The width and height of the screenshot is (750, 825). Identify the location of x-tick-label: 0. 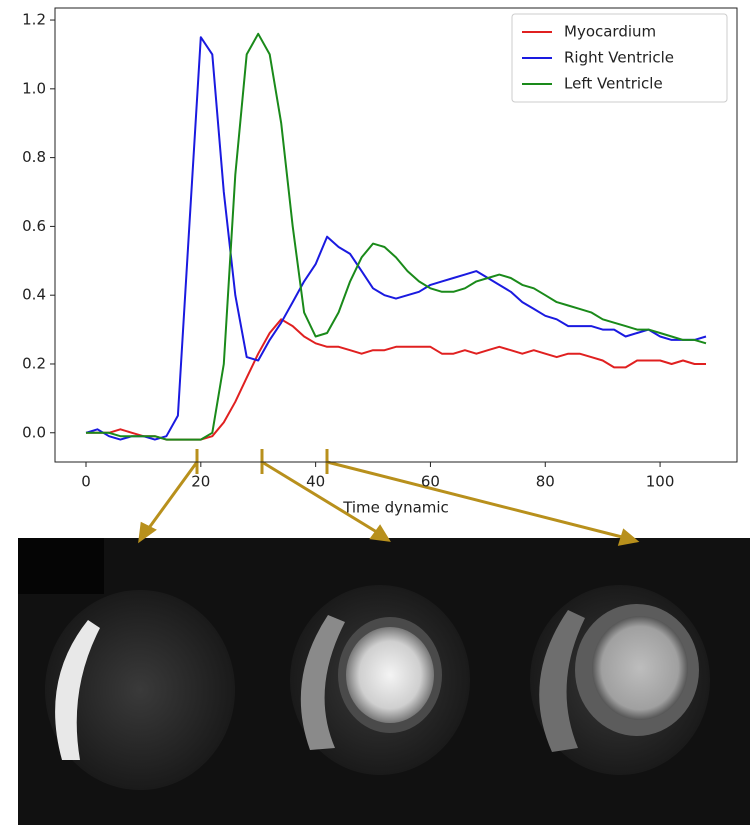
(86, 482).